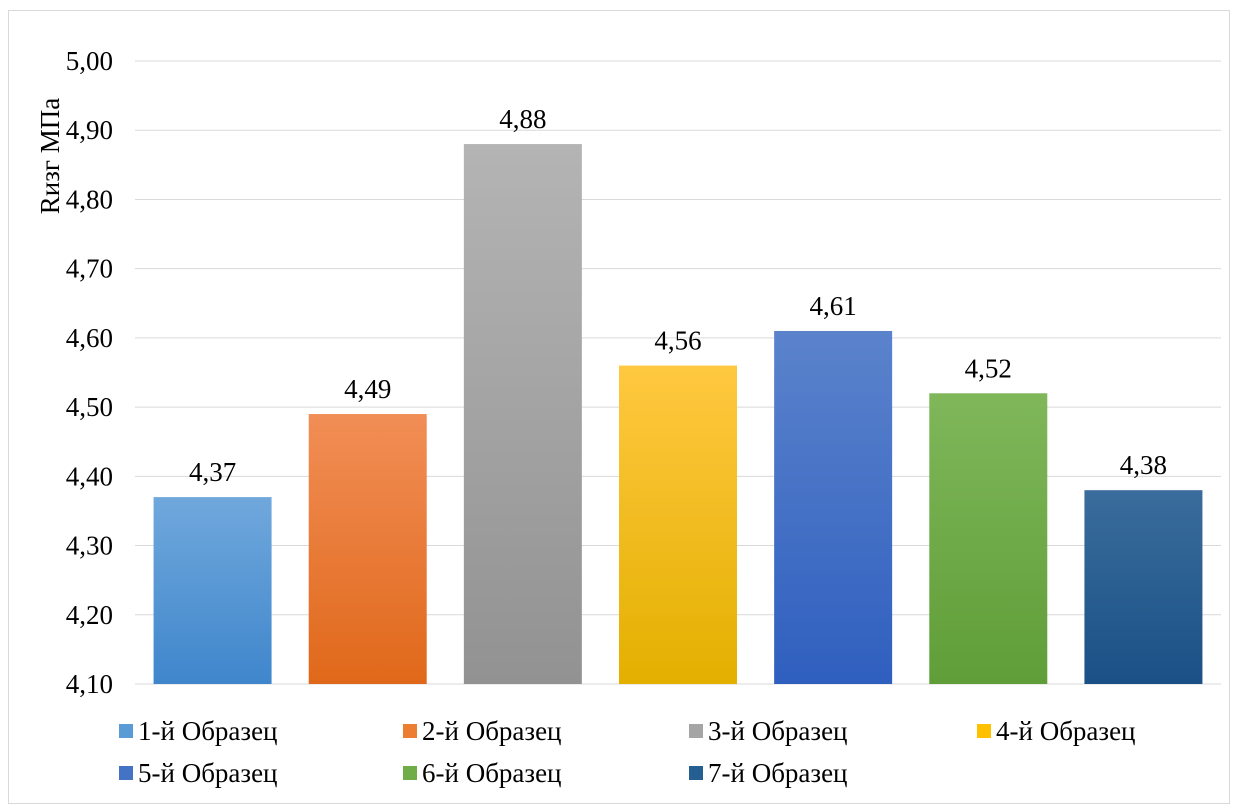 The image size is (1242, 812). I want to click on legend-item-5: 5-й Образец, so click(198, 773).